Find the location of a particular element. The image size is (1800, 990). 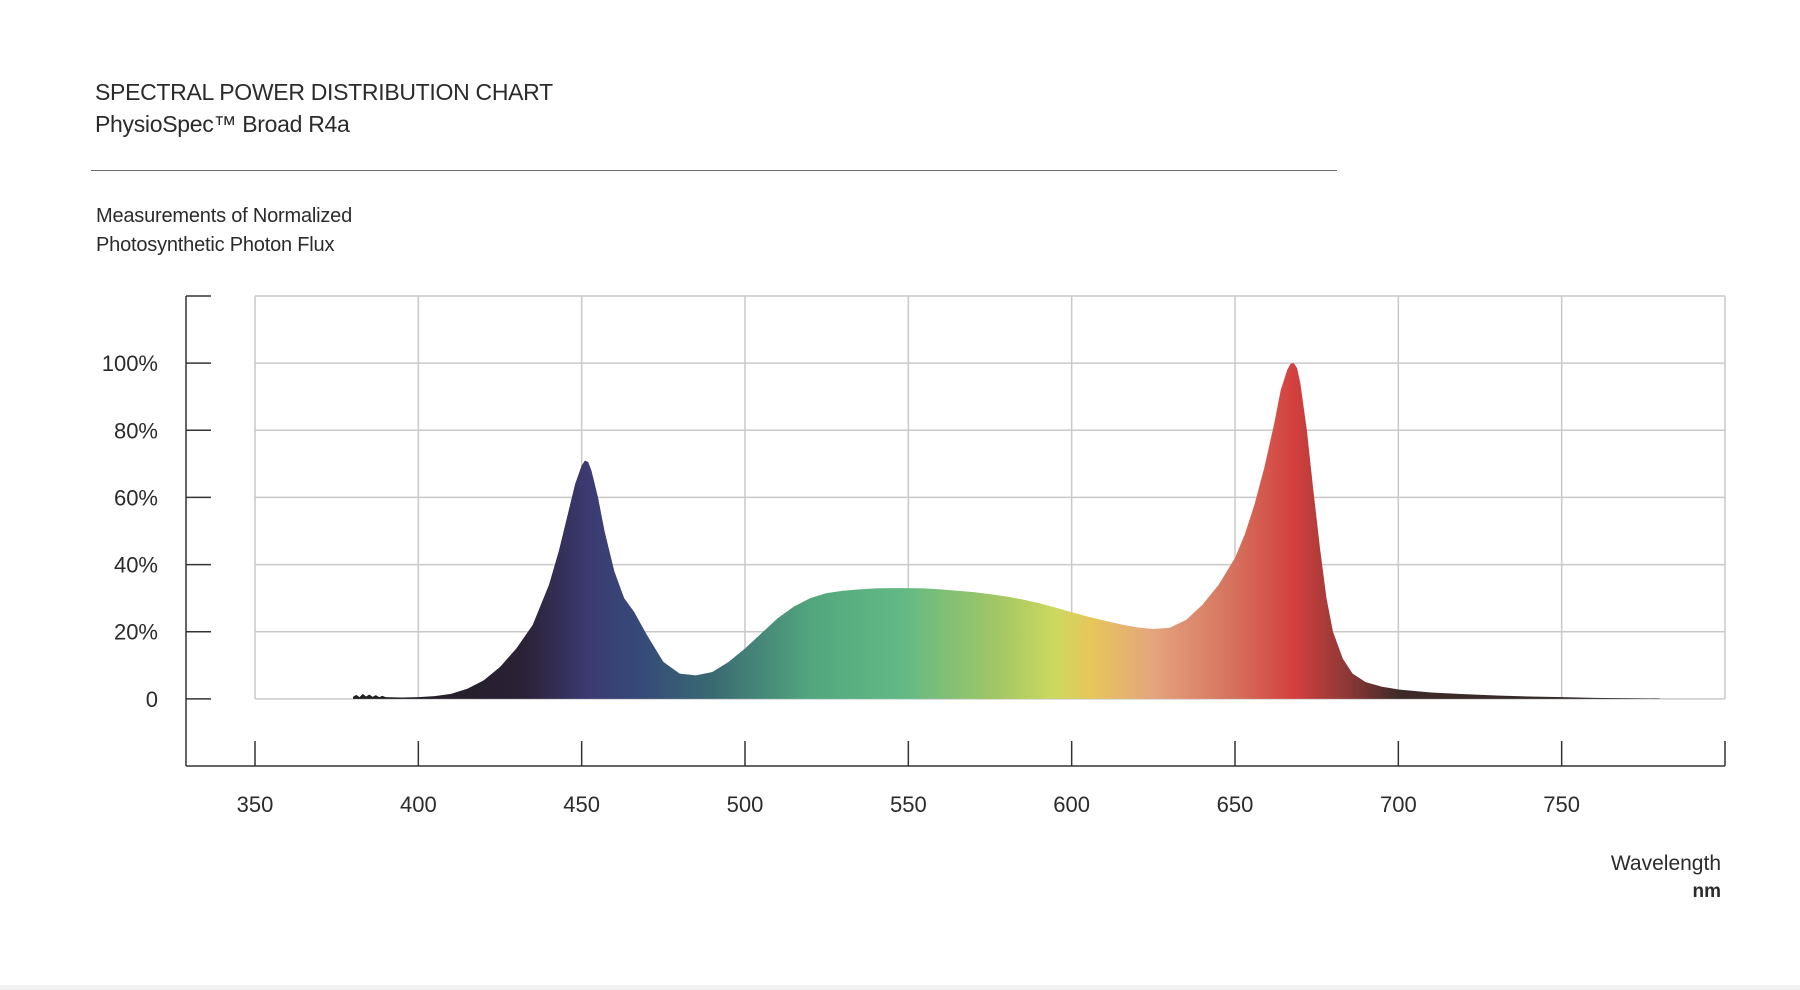

y-tick-label: 60% is located at coordinates (136, 497).